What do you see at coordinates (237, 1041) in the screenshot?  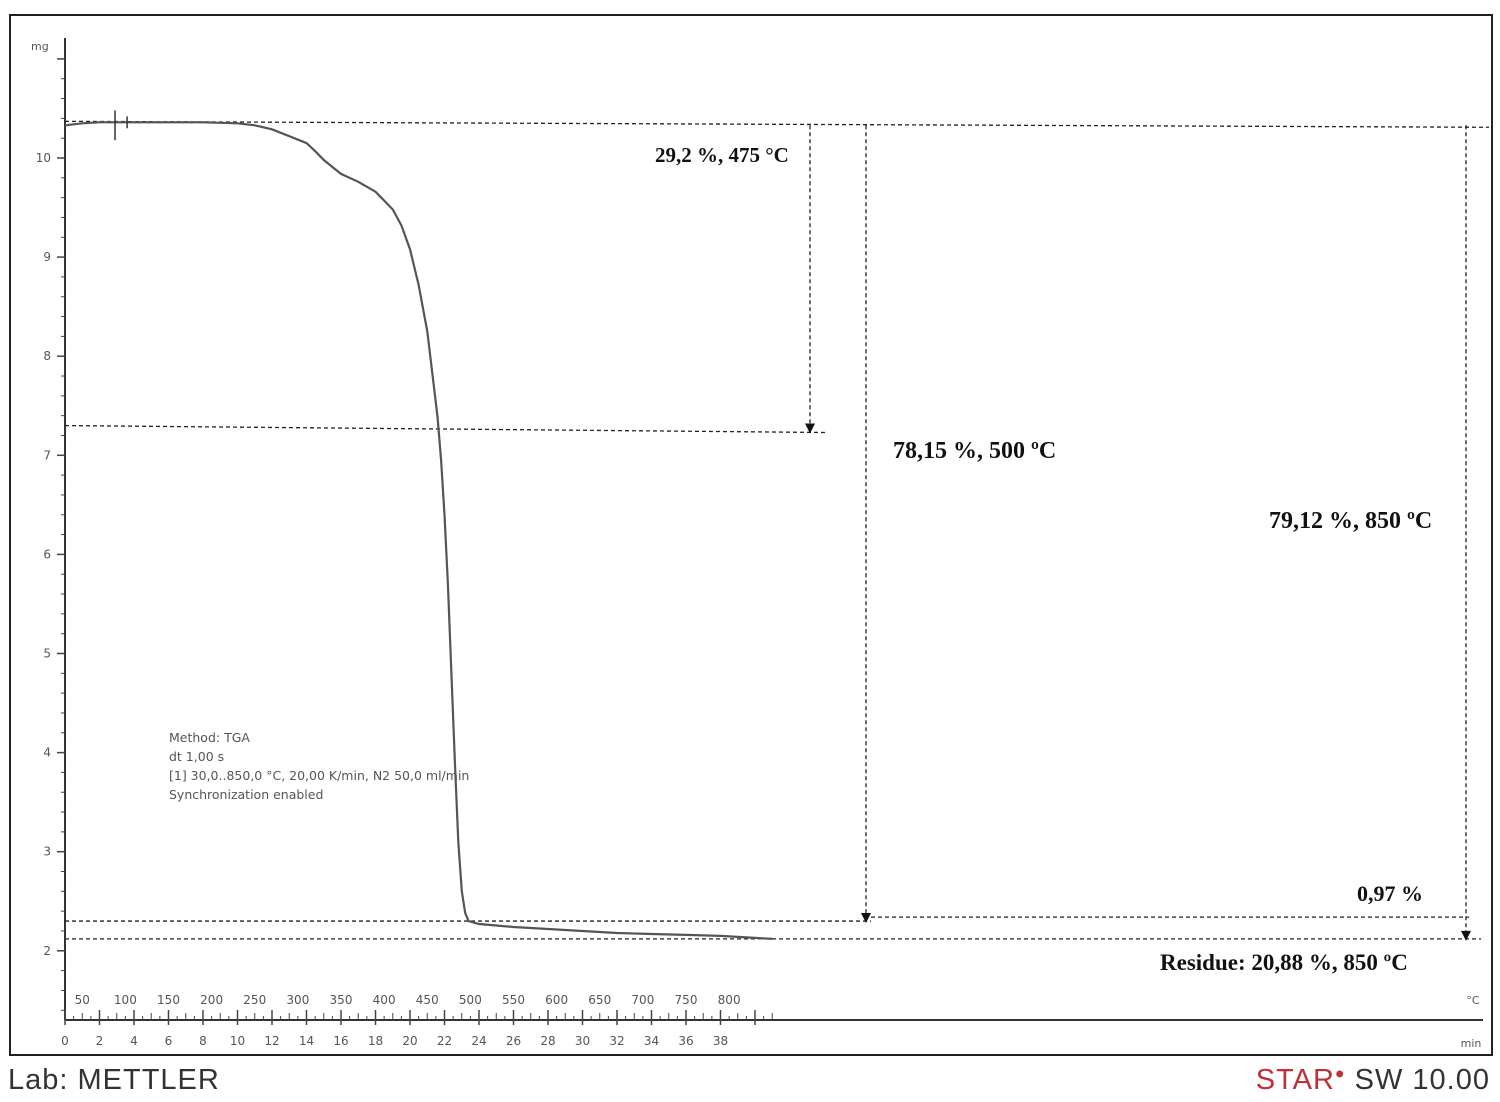 I see `time-tick-label: 10` at bounding box center [237, 1041].